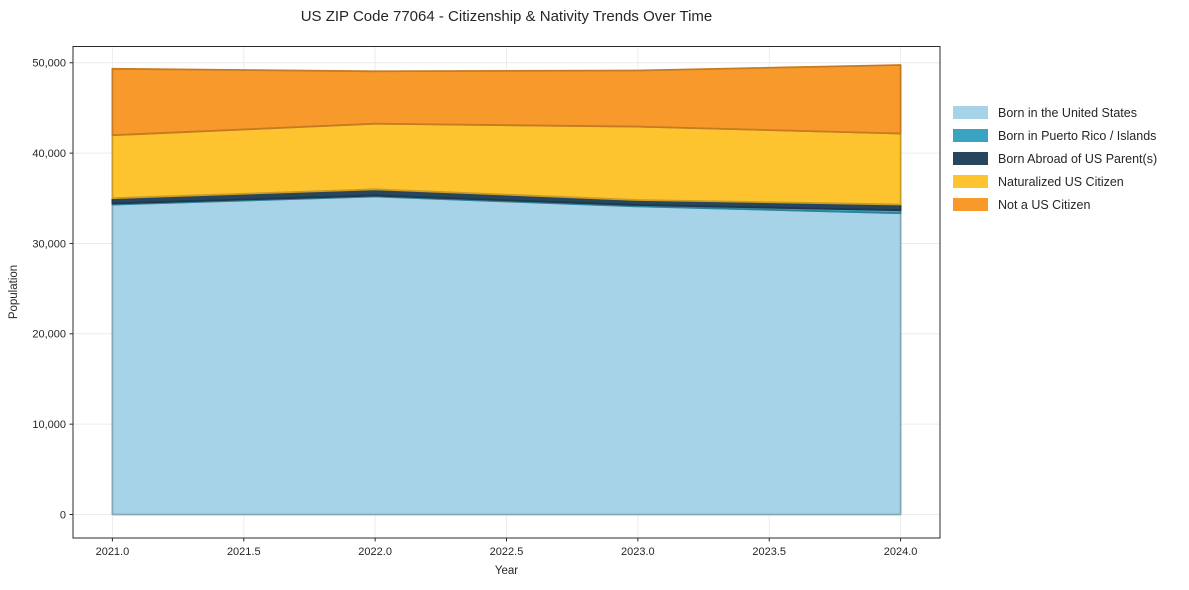 The width and height of the screenshot is (1189, 590). I want to click on x-tick-label: 2021.0, so click(113, 552).